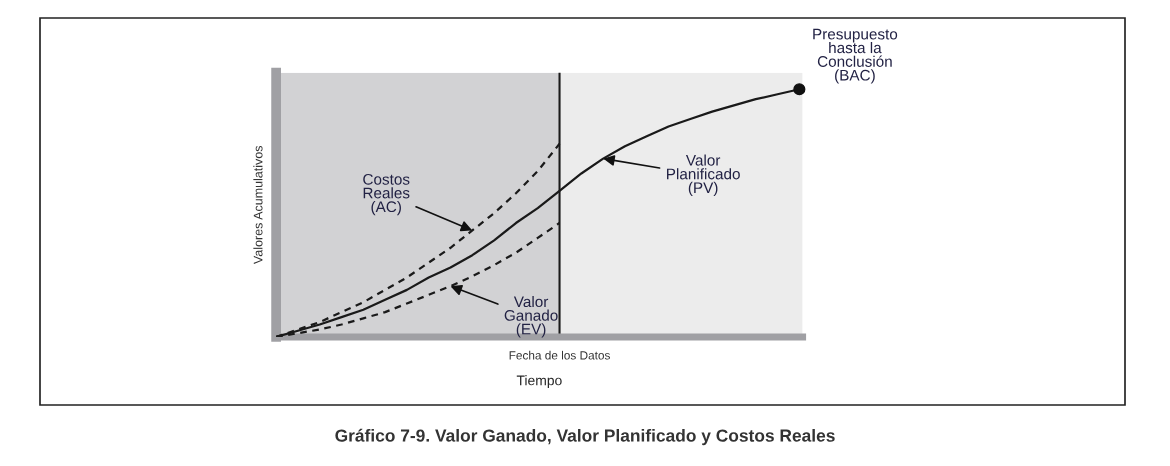  I want to click on text: Presupuesto hasta la Conclusión (BAC), so click(855, 56).